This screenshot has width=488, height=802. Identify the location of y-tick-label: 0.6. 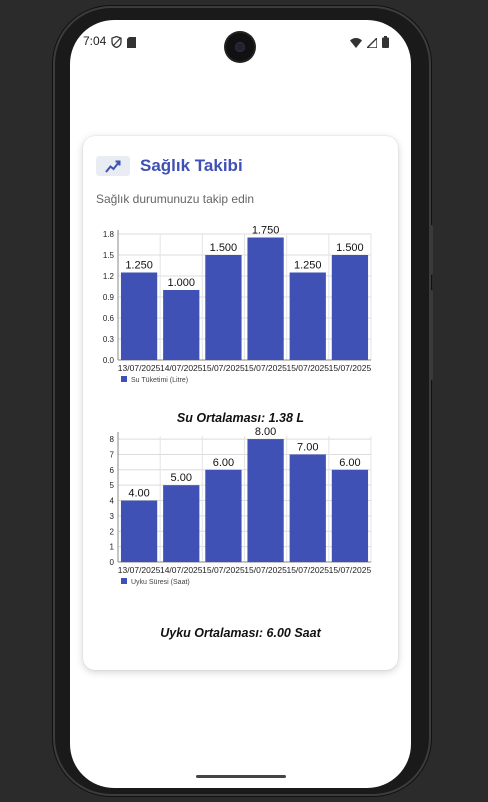
(109, 318).